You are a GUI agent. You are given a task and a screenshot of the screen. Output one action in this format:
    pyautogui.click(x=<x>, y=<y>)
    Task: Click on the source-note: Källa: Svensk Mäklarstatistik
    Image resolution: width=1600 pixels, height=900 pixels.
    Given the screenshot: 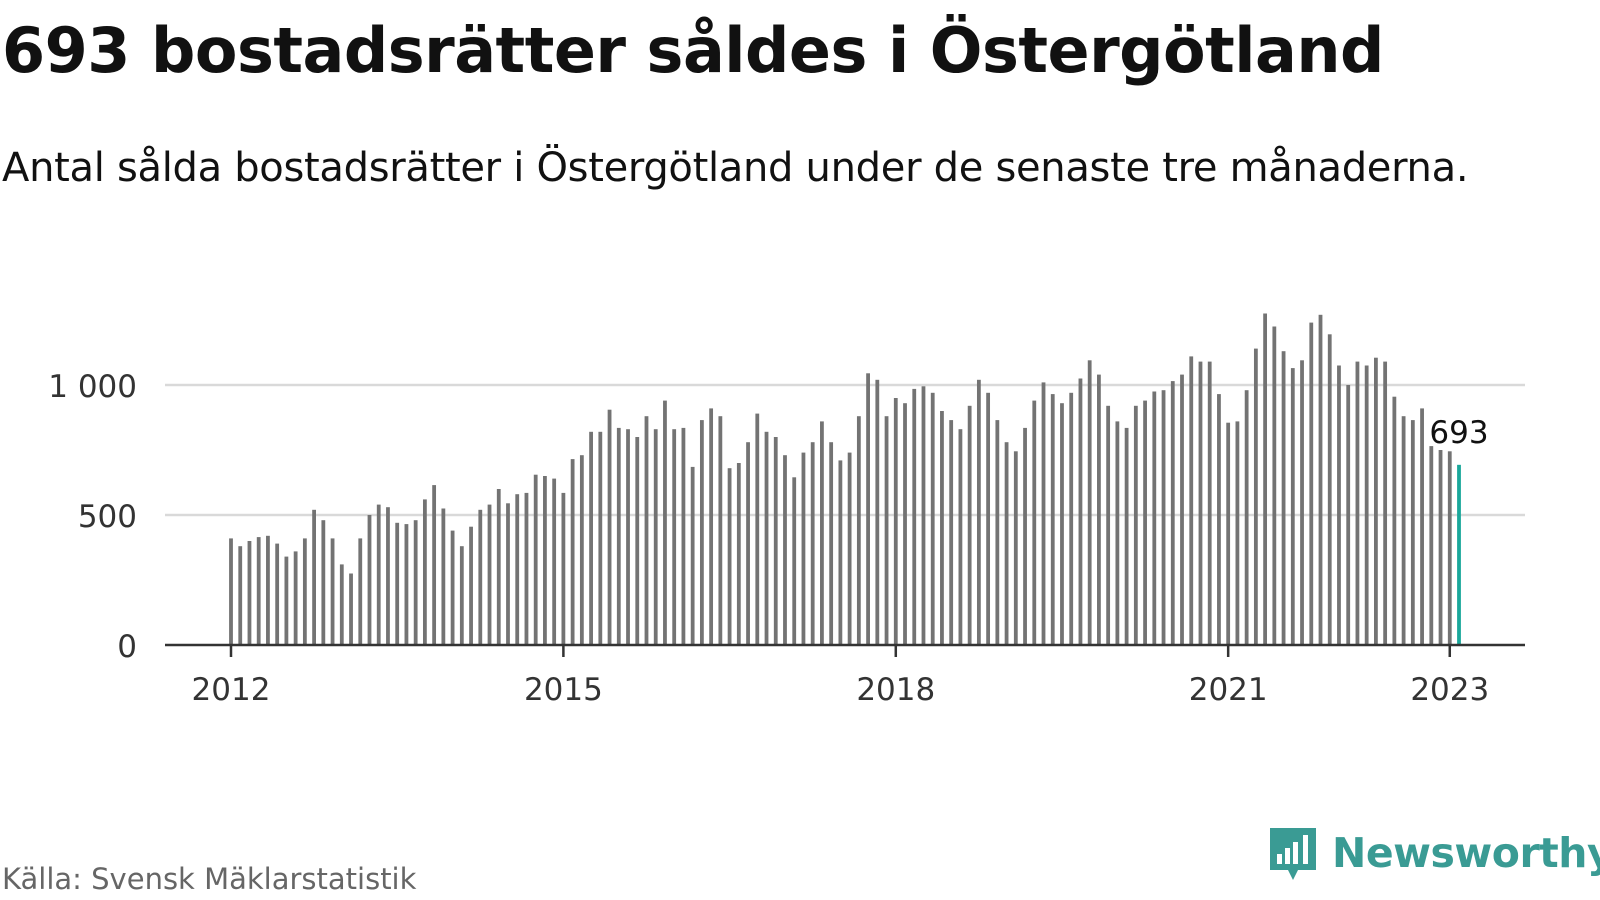 What is the action you would take?
    pyautogui.click(x=209, y=879)
    